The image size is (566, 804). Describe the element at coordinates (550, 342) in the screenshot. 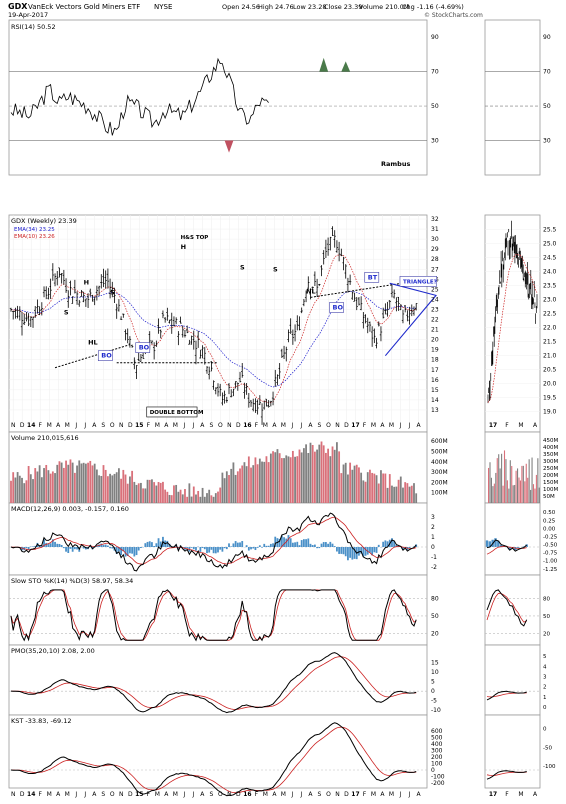

I see `side-price-y-tick: 21.5` at that location.